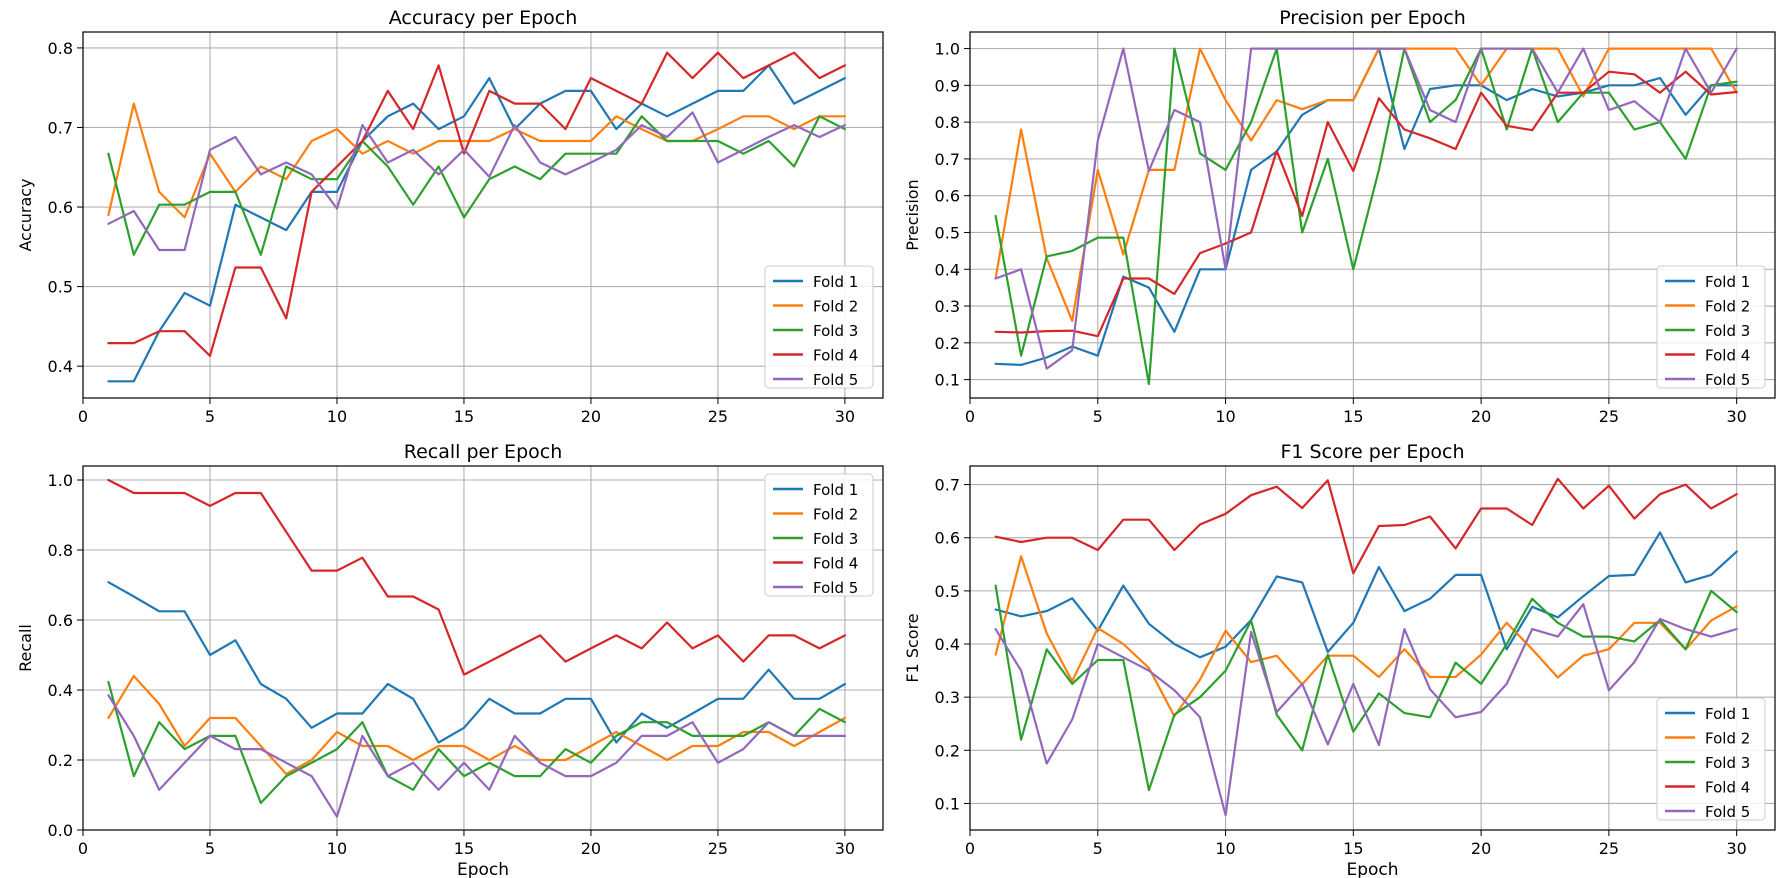 The height and width of the screenshot is (878, 1790). Describe the element at coordinates (1372, 452) in the screenshot. I see `chart-title: F1 Score per Epoch` at that location.